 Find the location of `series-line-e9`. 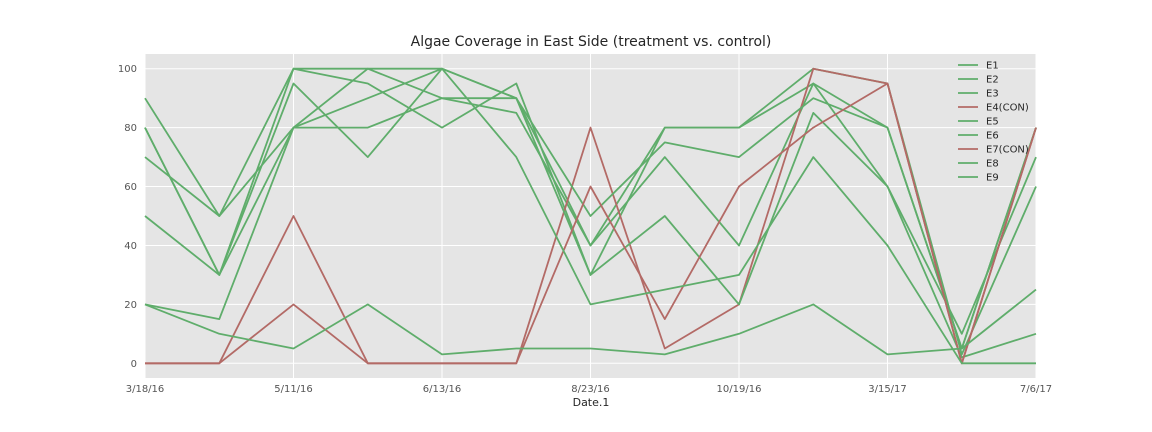

series-line-e9 is located at coordinates (590, 322).